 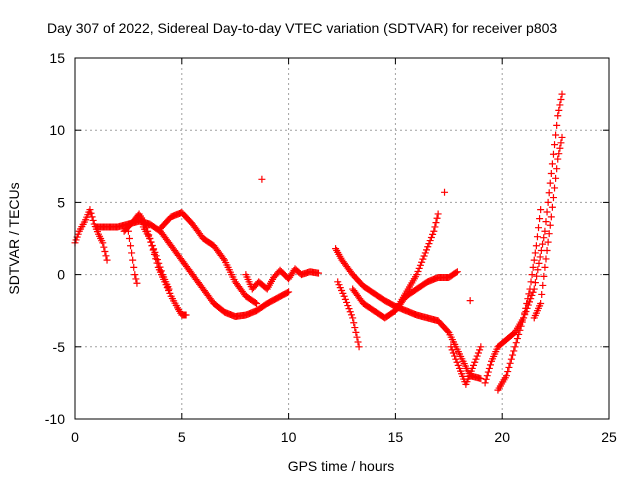 I want to click on series-track-k, so click(x=419, y=258).